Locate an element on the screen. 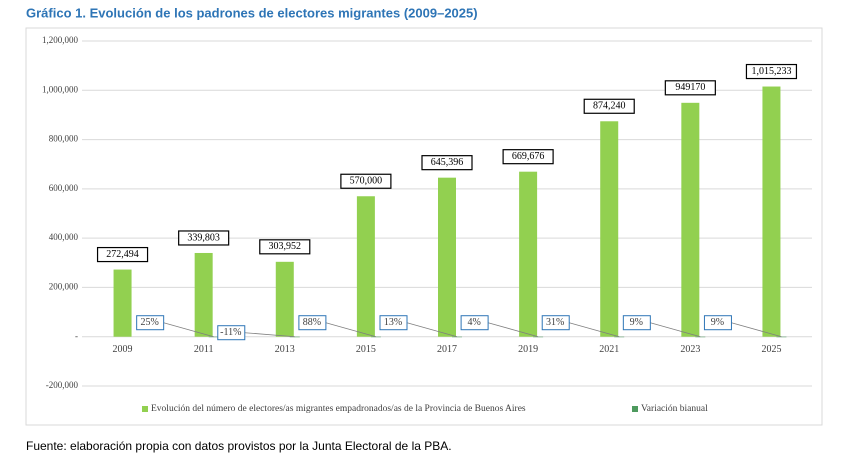 This screenshot has height=455, width=862. x-tick-label: 2025 is located at coordinates (771, 349).